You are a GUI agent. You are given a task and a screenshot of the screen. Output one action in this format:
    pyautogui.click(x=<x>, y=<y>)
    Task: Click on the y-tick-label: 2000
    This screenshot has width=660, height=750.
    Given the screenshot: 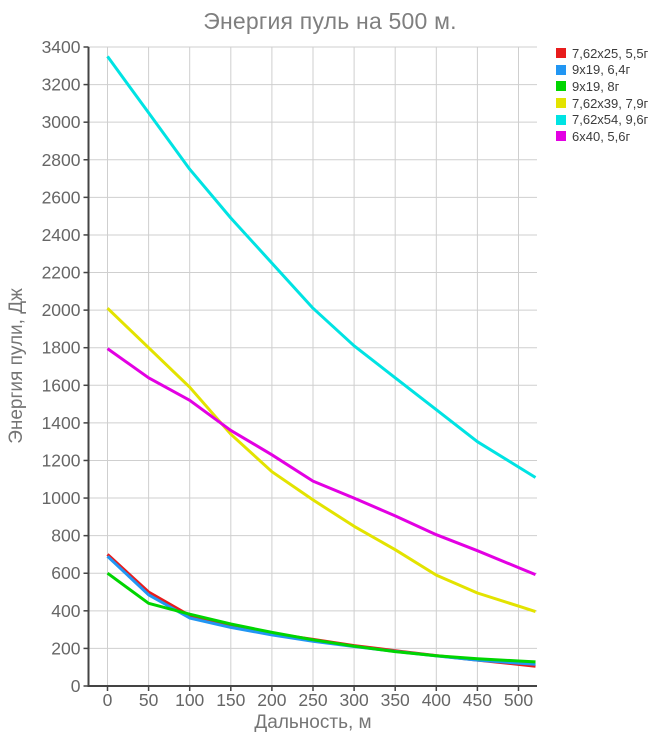 What is the action you would take?
    pyautogui.click(x=61, y=310)
    